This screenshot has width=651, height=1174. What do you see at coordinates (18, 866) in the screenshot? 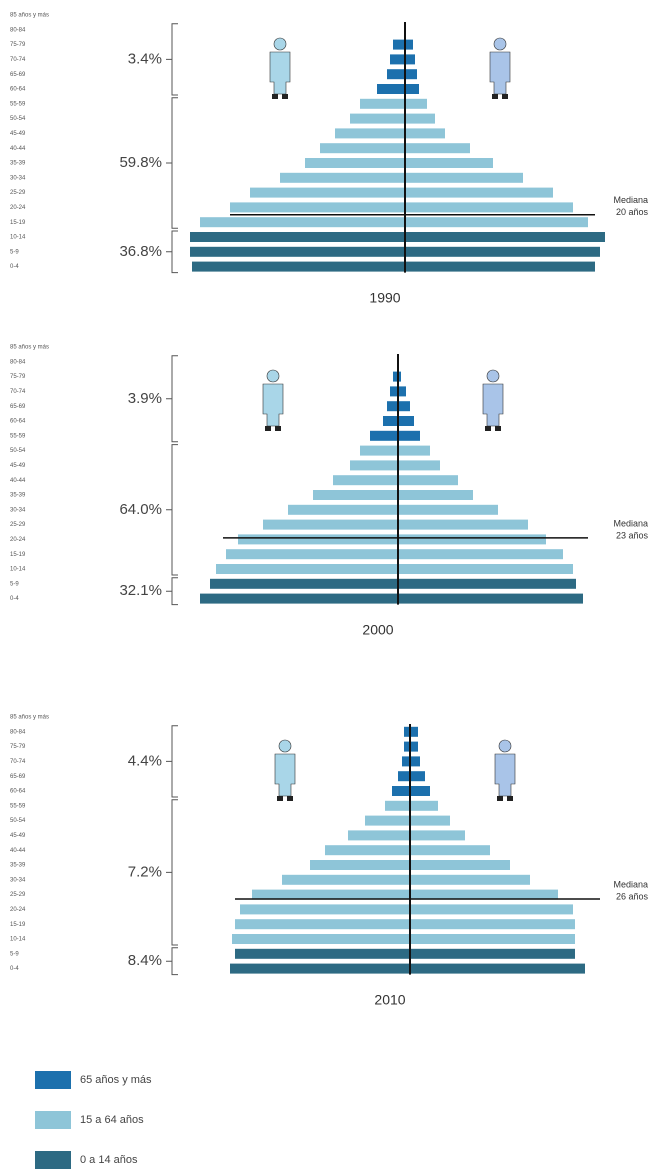
I see `age-label: 35-39` at bounding box center [18, 866].